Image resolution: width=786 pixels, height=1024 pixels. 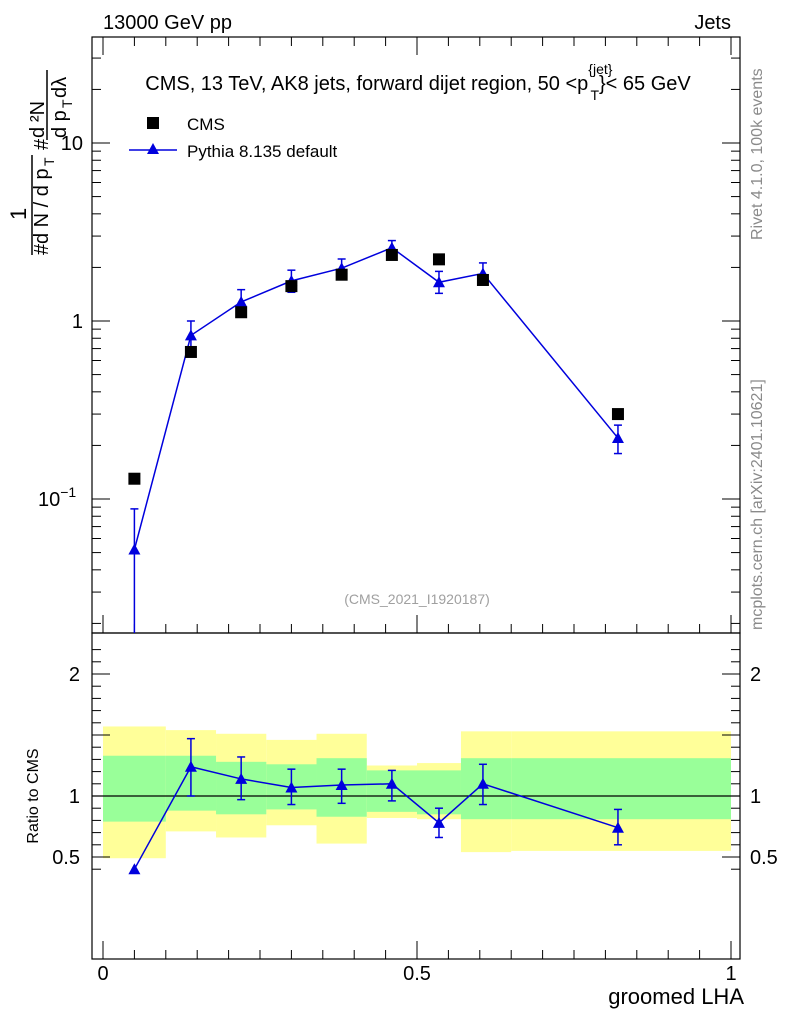 I want to click on svg-text: dλ, so click(x=60, y=87).